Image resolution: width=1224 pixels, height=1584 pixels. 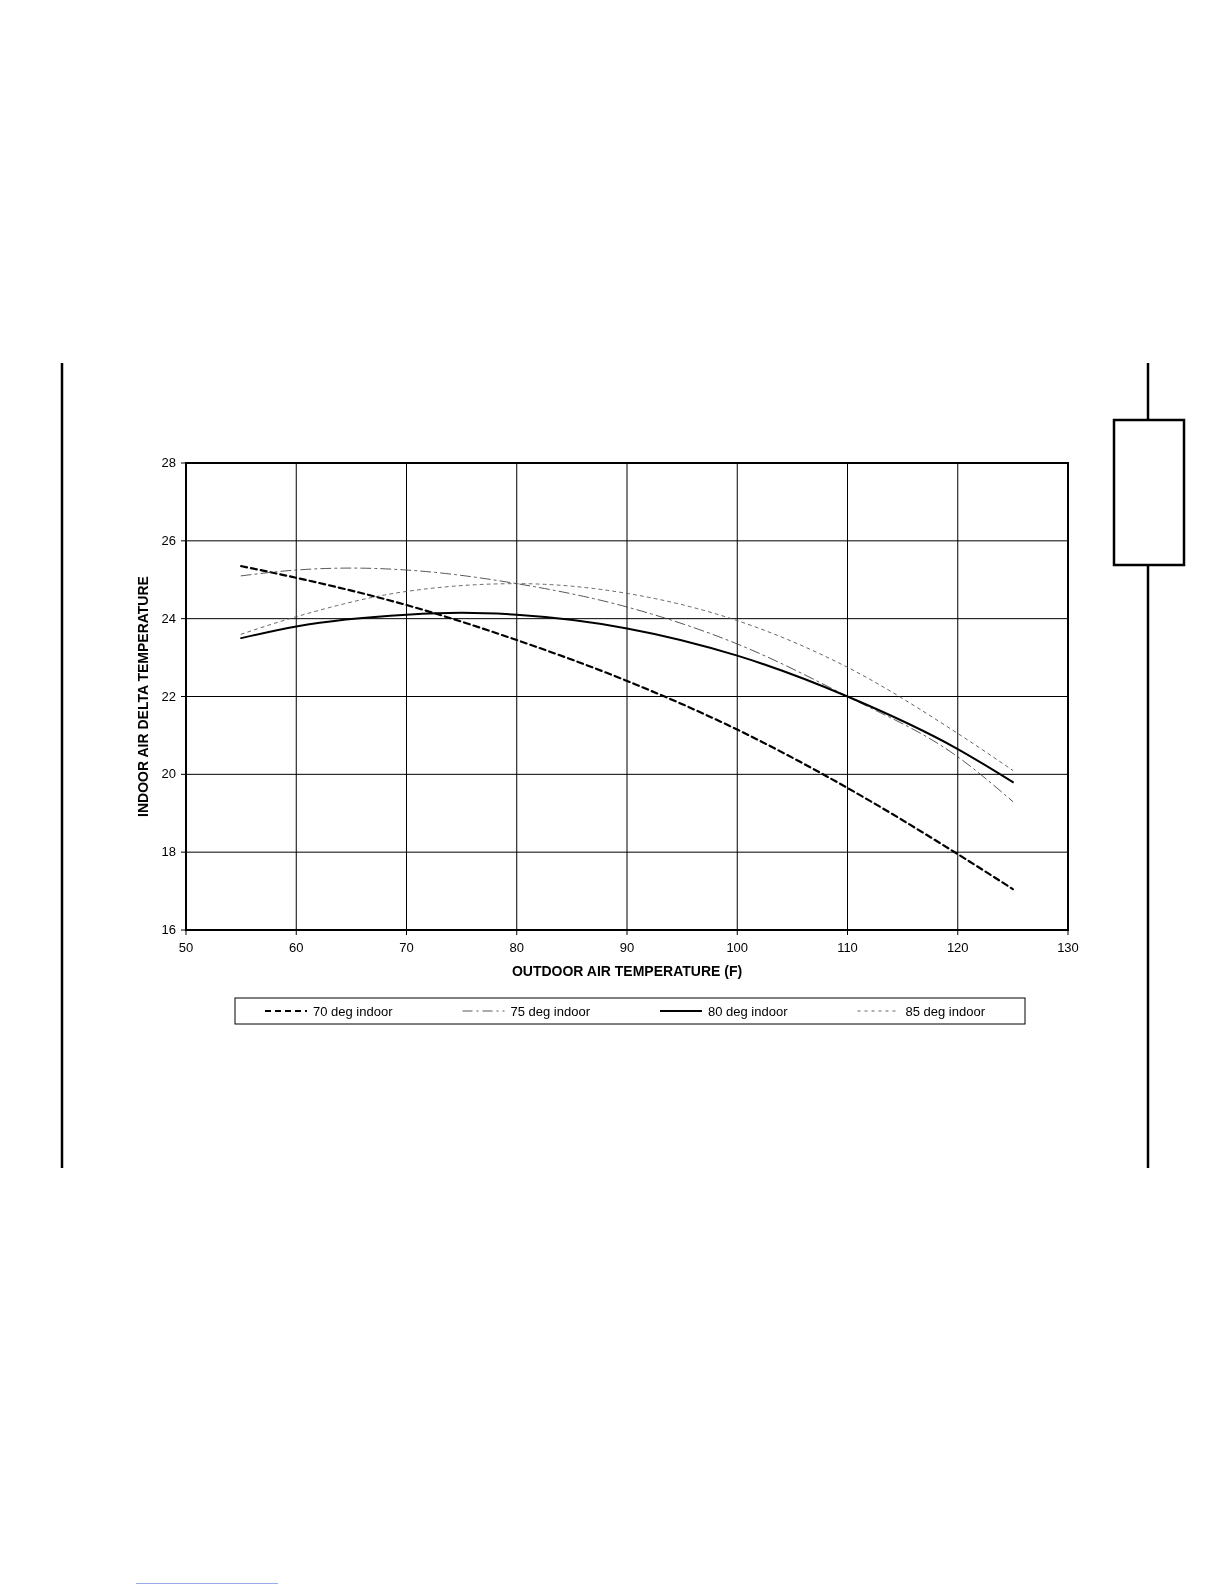 What do you see at coordinates (168, 540) in the screenshot?
I see `y-tick-label: 26` at bounding box center [168, 540].